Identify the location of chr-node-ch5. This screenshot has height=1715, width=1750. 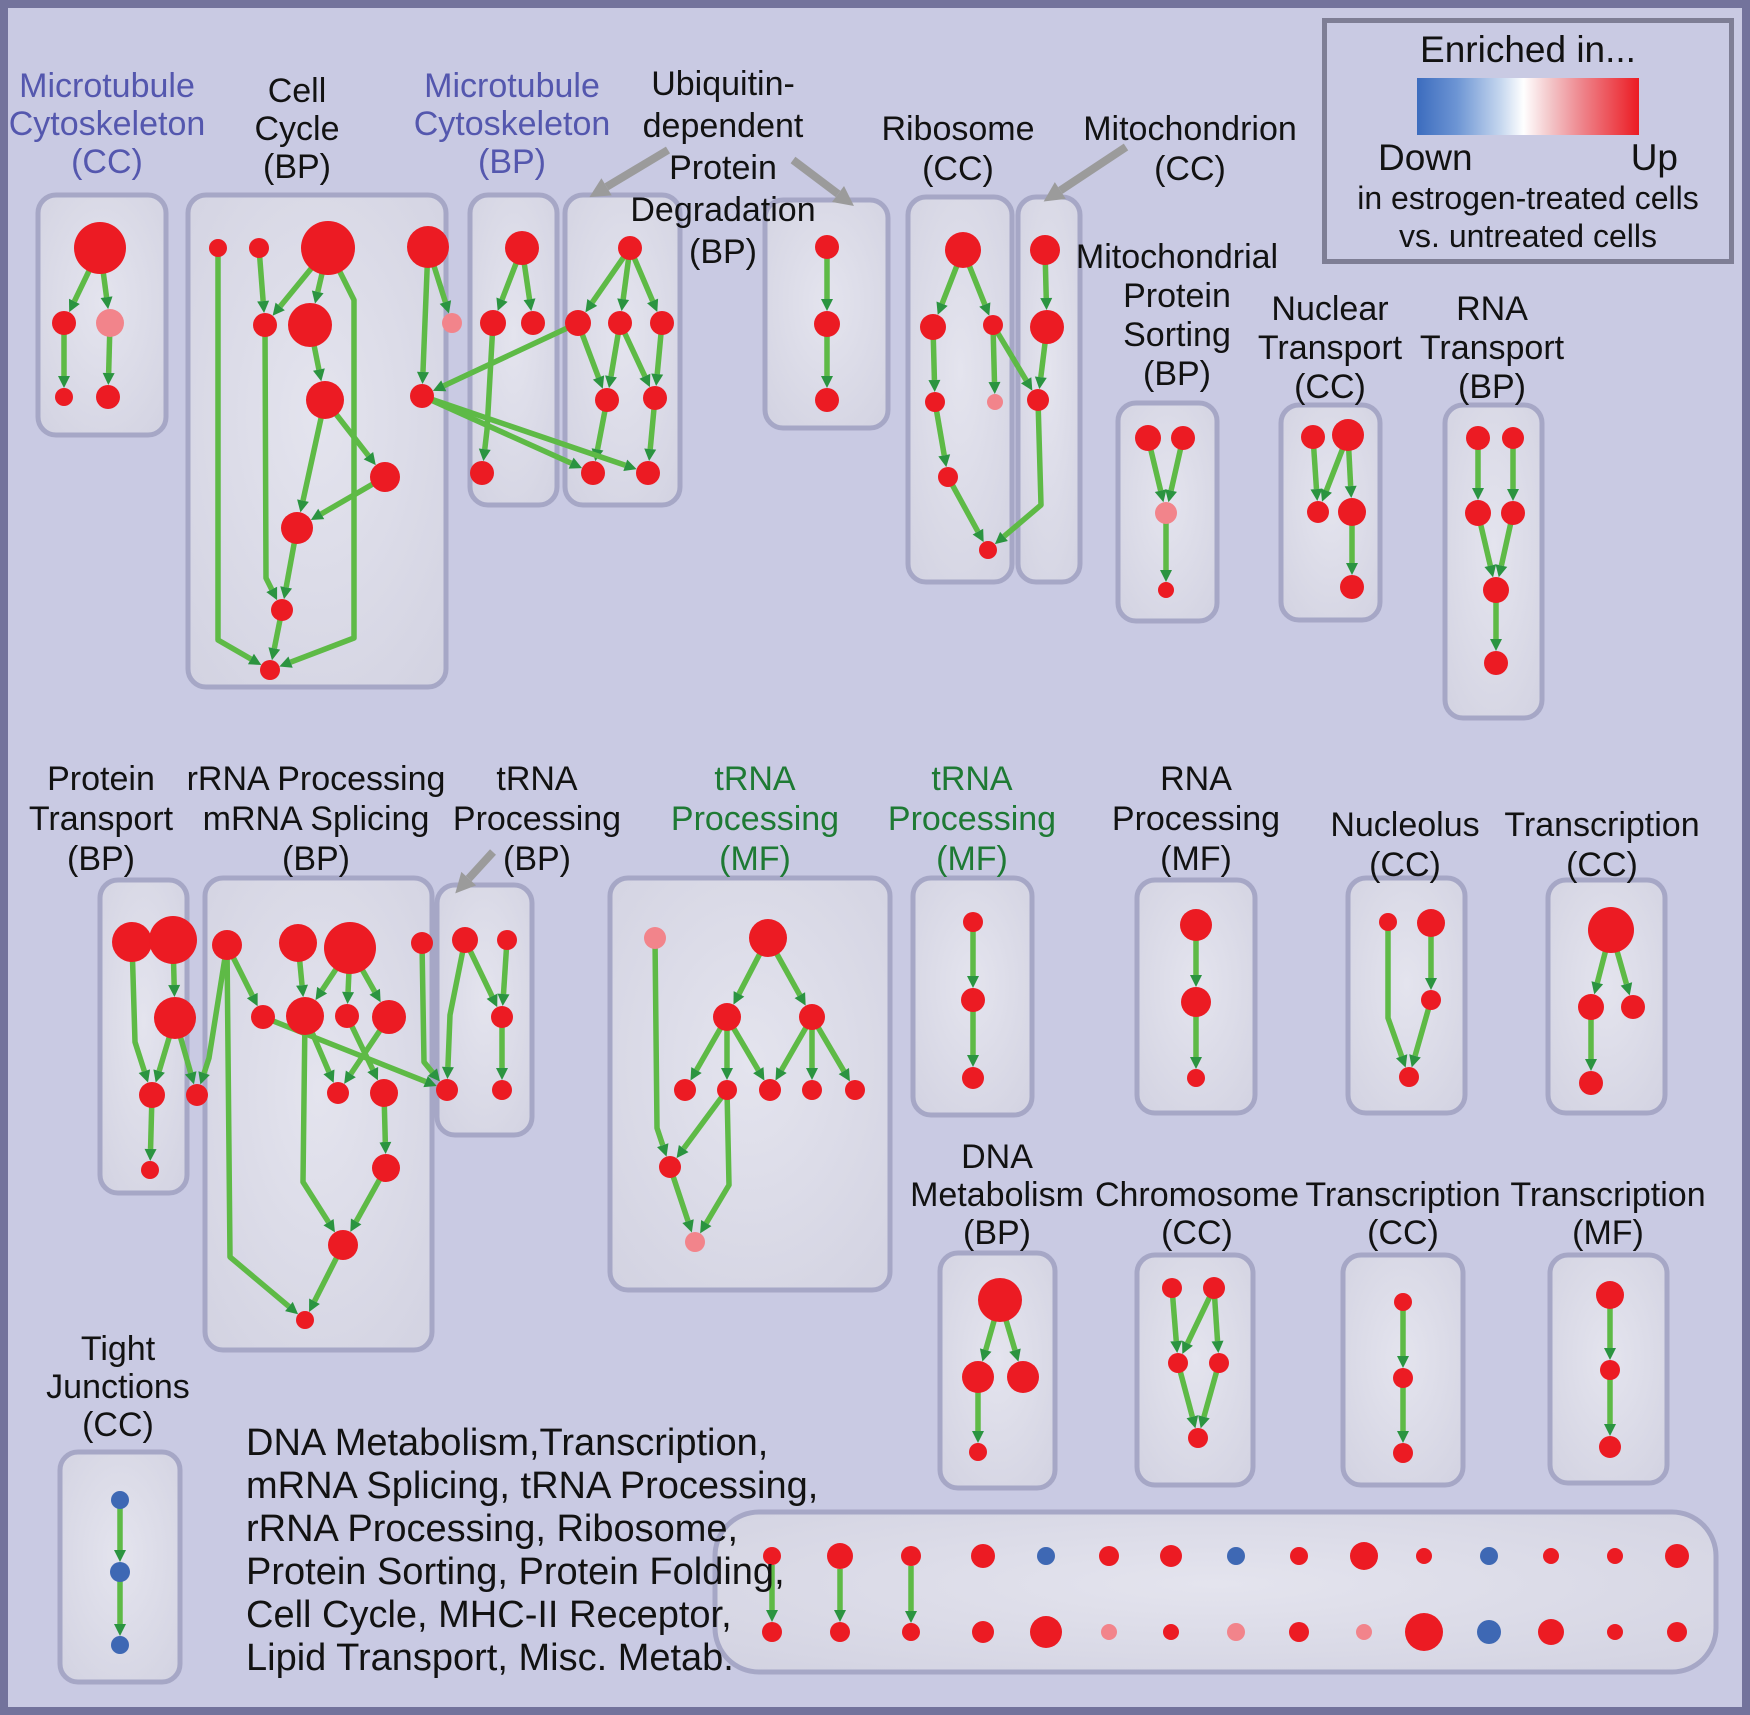
(1198, 1438).